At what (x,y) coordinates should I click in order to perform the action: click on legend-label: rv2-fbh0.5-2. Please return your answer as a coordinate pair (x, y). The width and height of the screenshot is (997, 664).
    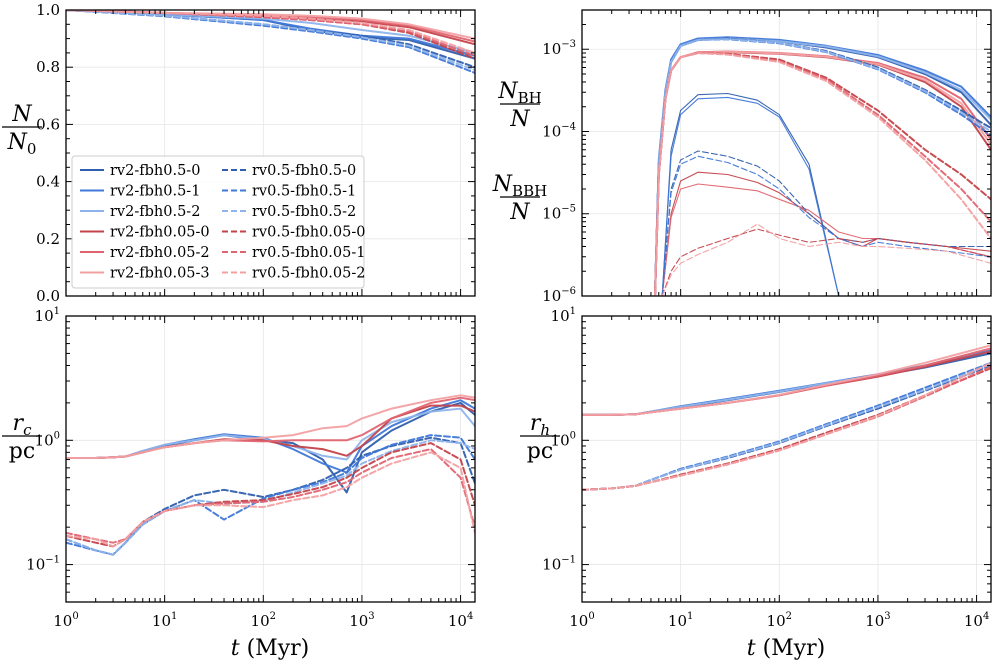
    Looking at the image, I should click on (155, 212).